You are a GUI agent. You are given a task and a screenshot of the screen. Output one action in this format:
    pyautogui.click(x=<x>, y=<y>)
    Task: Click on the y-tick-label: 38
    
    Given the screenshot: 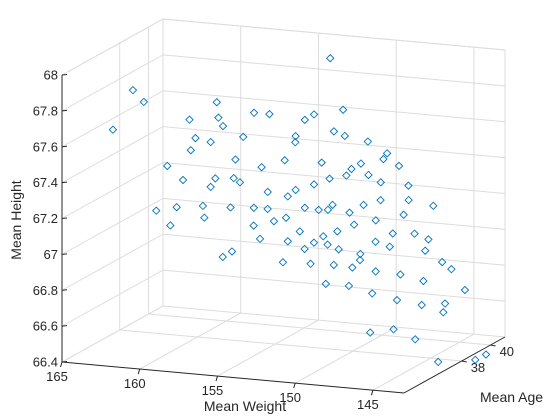 What is the action you would take?
    pyautogui.click(x=478, y=367)
    